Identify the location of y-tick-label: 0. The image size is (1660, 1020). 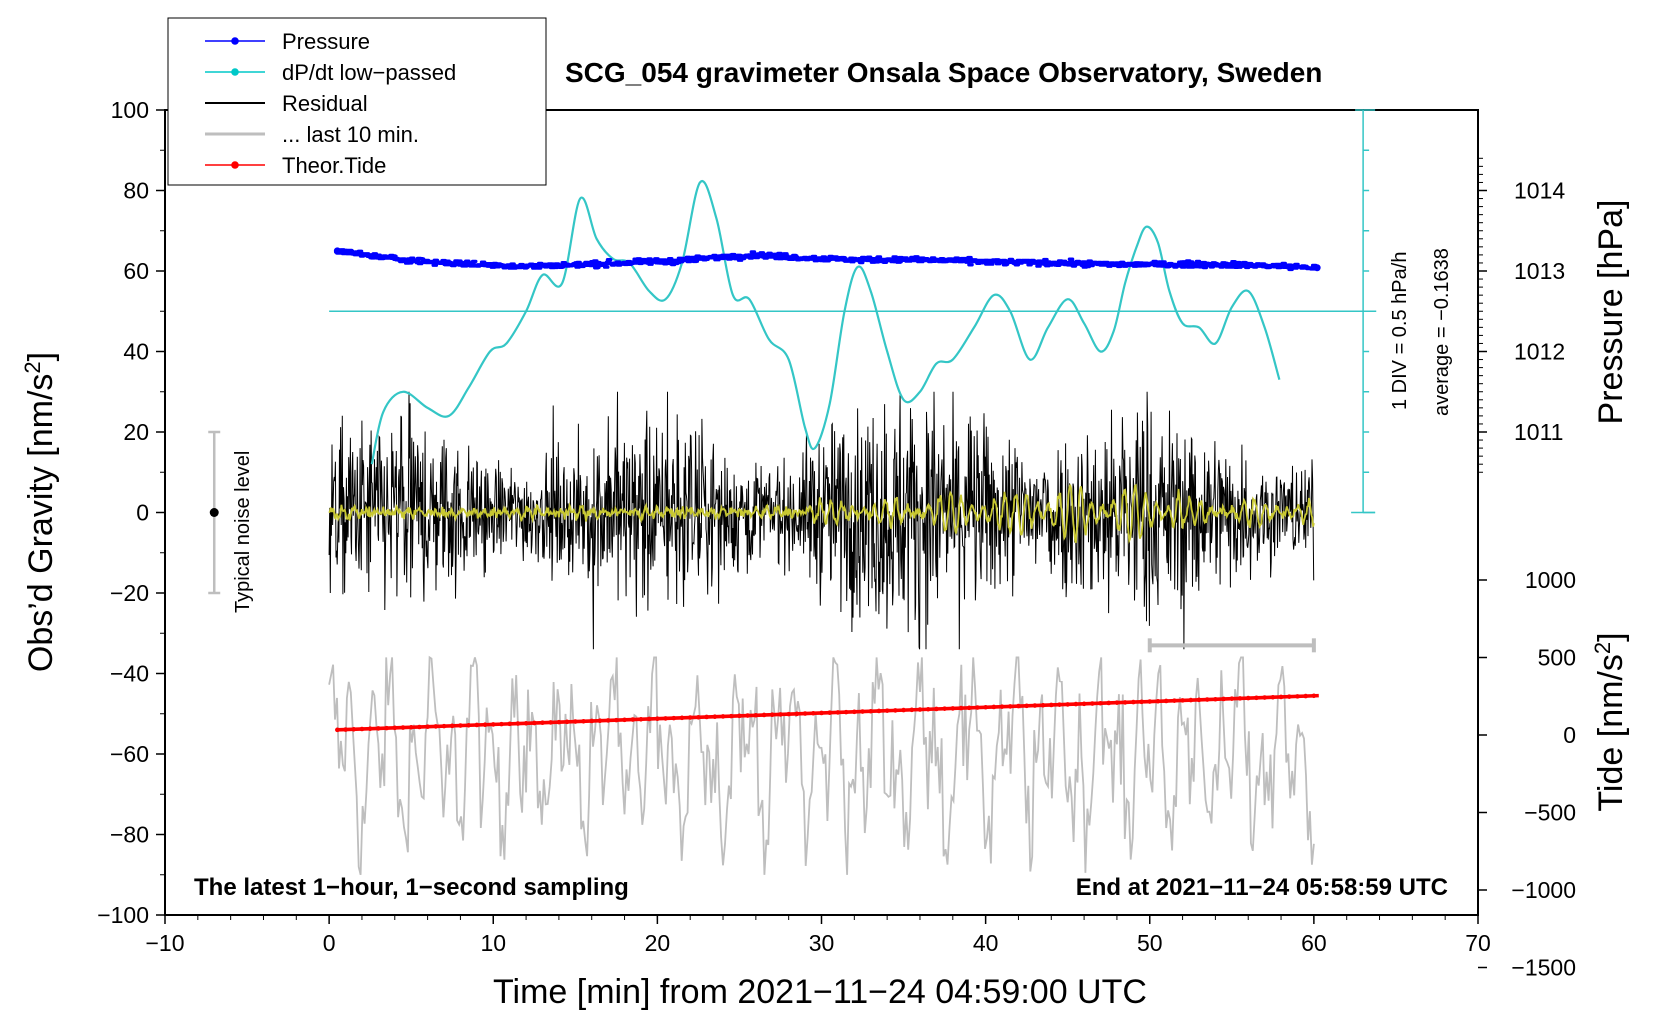
(142, 513).